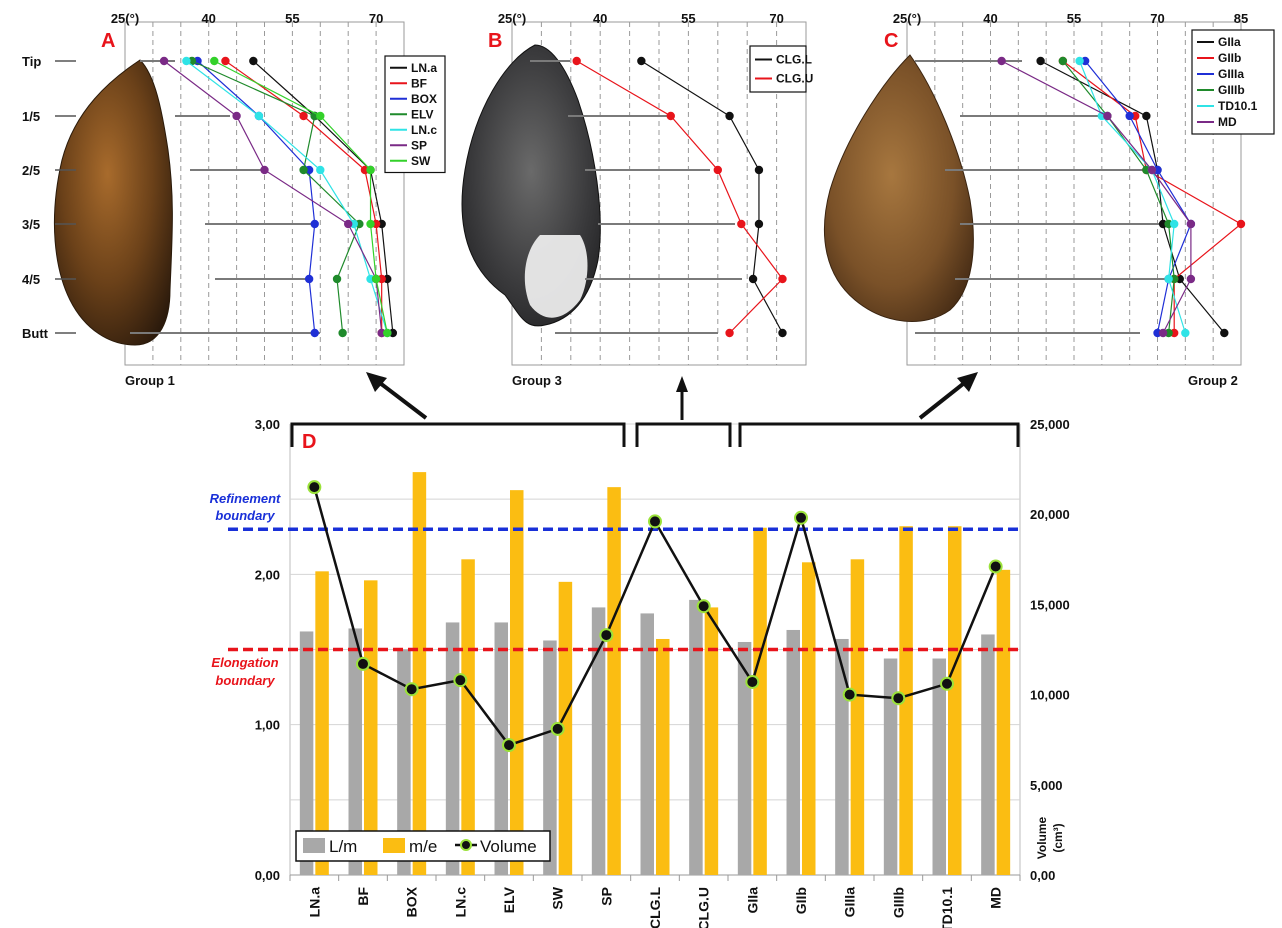 The image size is (1282, 928). I want to click on volume-point-giib, so click(801, 517).